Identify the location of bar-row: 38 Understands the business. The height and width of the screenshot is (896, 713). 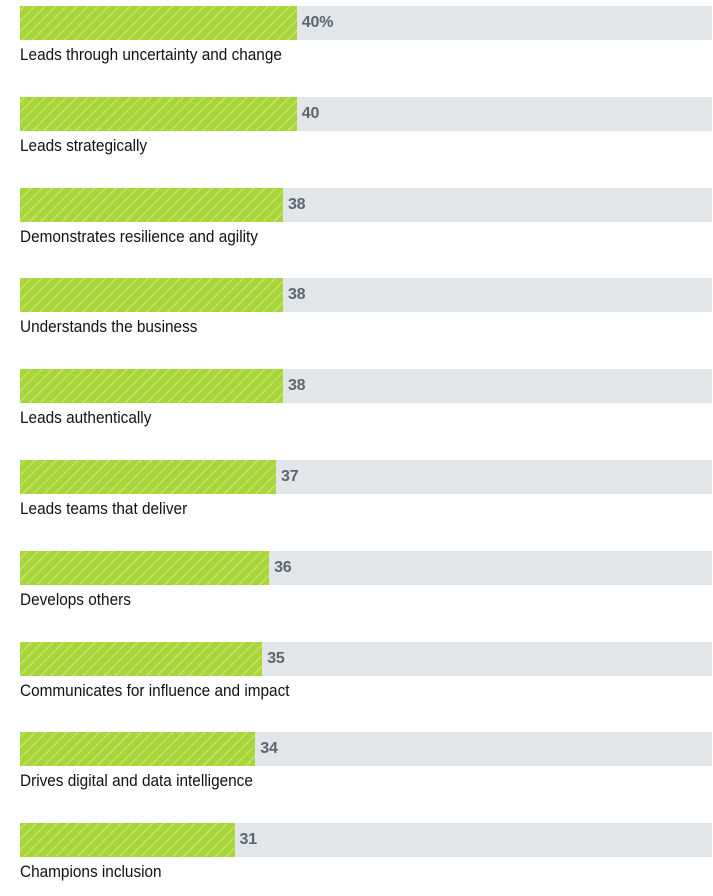
(366, 314).